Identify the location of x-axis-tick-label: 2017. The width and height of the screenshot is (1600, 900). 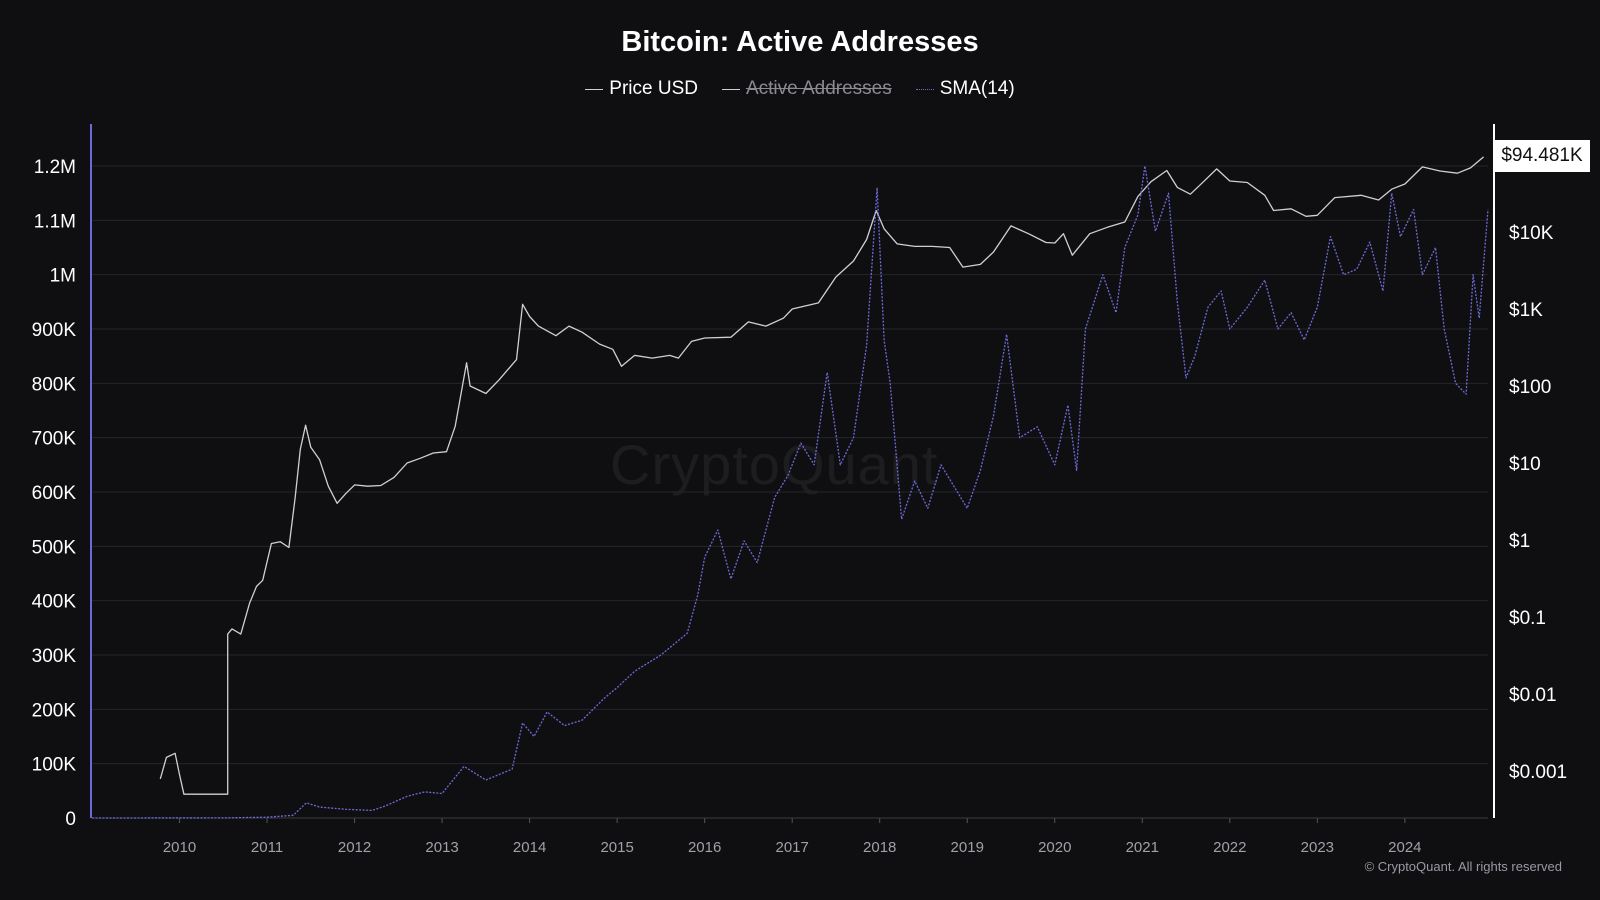
(792, 847).